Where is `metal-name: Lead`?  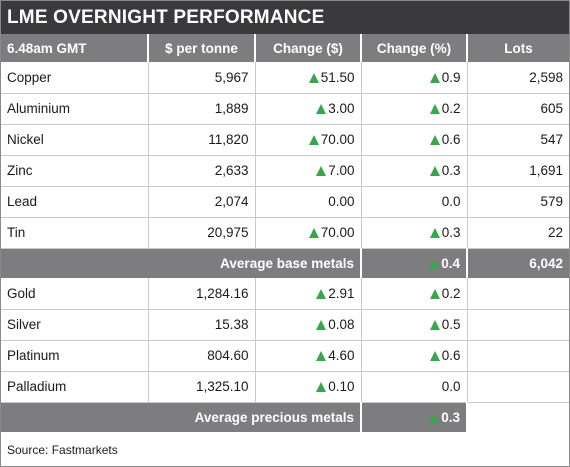
metal-name: Lead is located at coordinates (75, 202).